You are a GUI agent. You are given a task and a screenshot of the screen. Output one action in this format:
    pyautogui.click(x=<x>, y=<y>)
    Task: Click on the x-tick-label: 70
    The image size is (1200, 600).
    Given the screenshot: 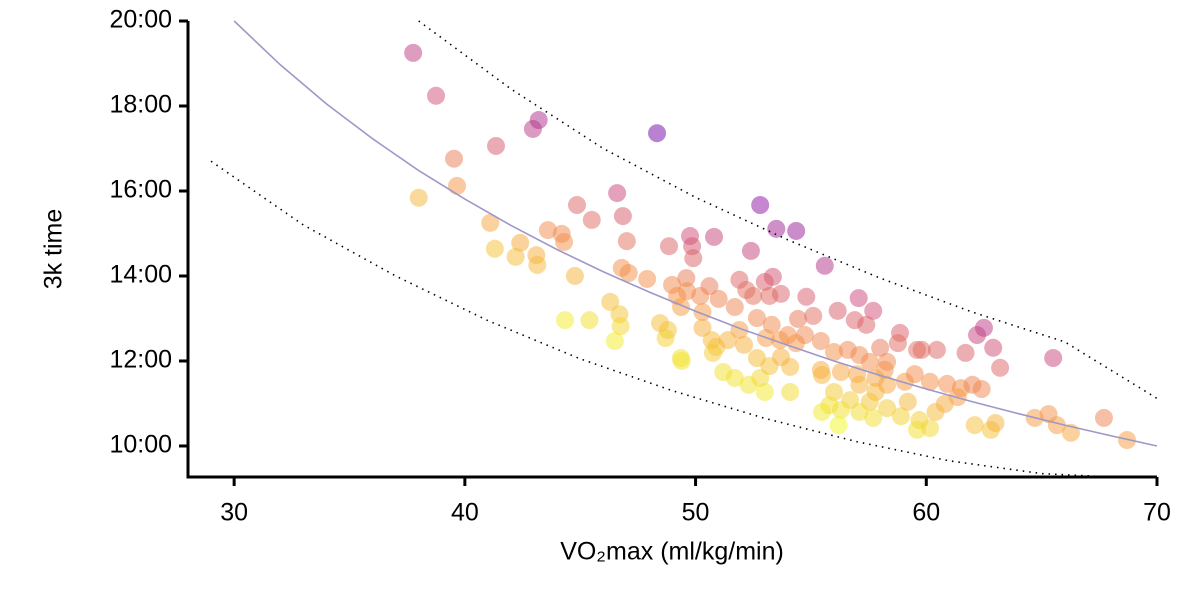 What is the action you would take?
    pyautogui.click(x=1157, y=513)
    